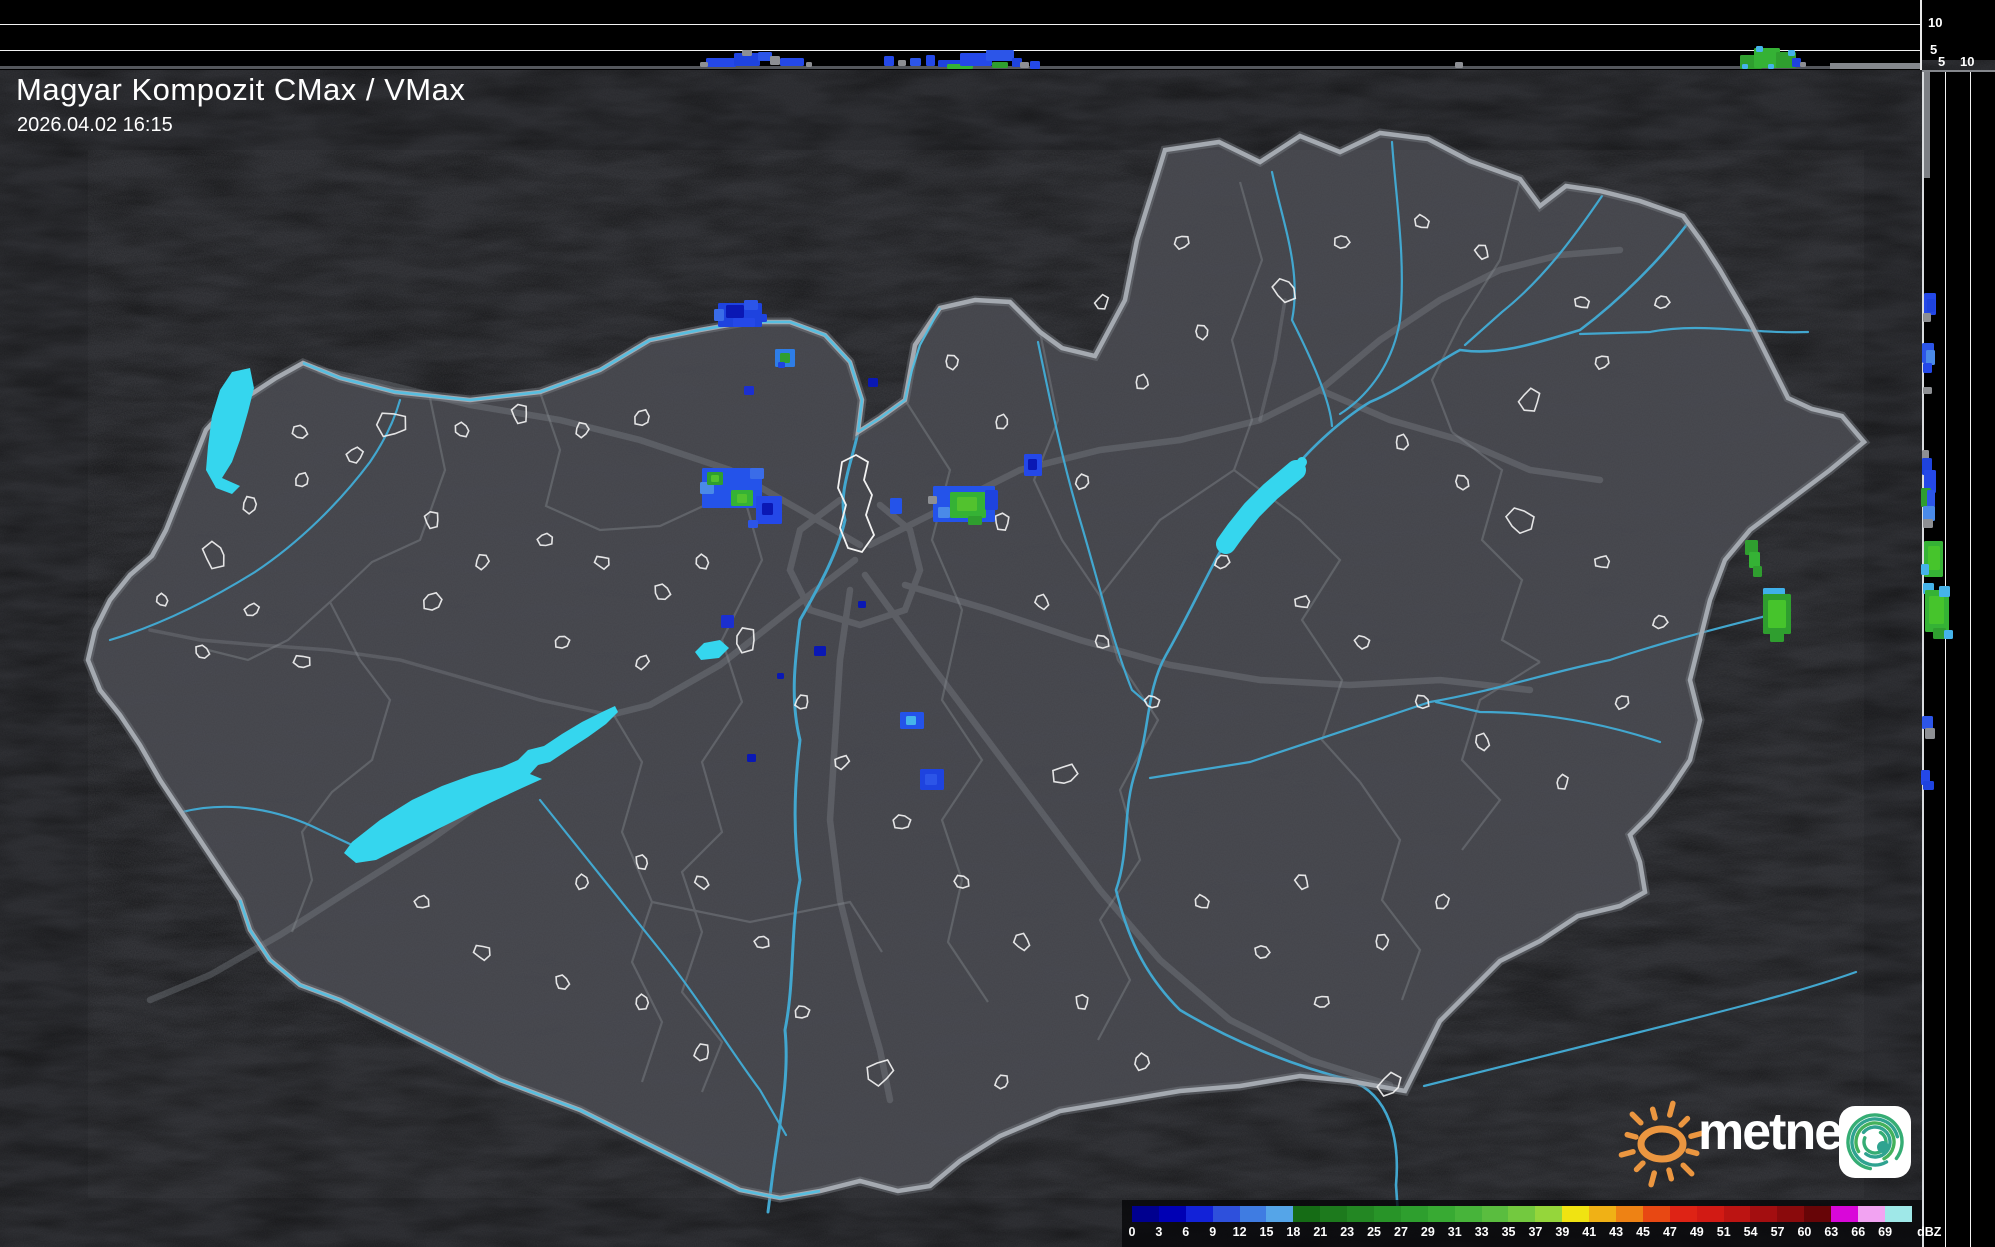 The height and width of the screenshot is (1247, 1995). Describe the element at coordinates (583, 376) in the screenshot. I see `border-river-danube-nw` at that location.